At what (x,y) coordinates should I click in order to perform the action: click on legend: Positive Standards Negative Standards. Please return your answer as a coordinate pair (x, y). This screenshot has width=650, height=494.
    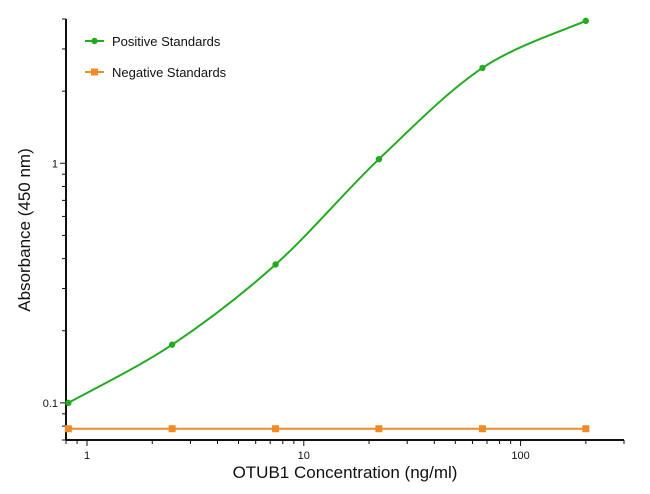
    Looking at the image, I should click on (156, 57).